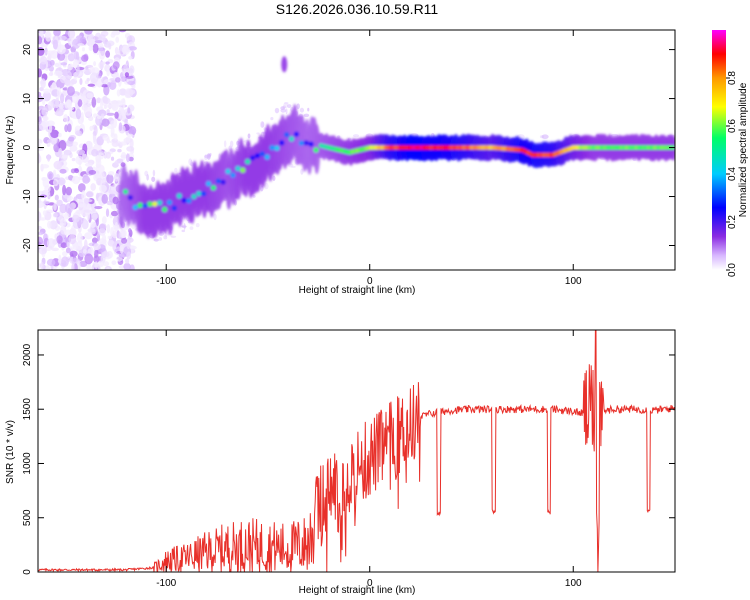  Describe the element at coordinates (166, 281) in the screenshot. I see `spectrogram-x-tick-label: -100` at that location.